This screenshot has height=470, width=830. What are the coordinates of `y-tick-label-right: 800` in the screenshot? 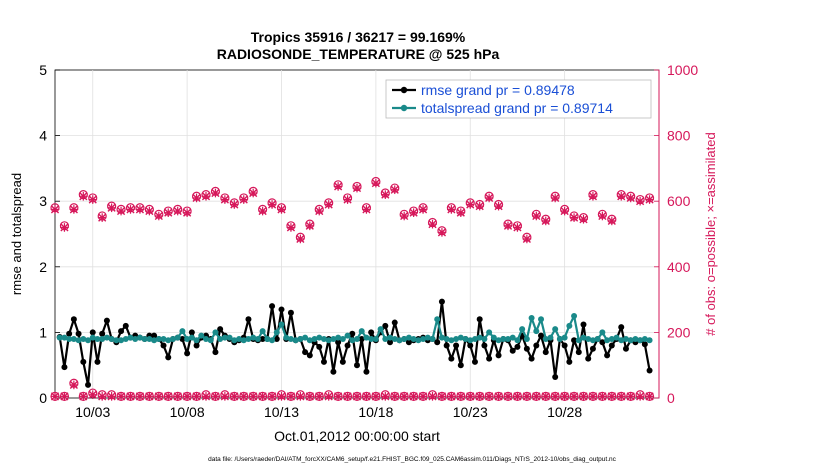 It's located at (679, 136).